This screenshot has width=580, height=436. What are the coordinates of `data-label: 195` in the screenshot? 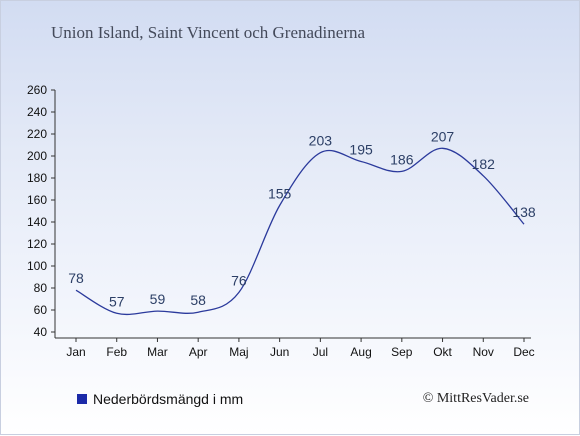 It's located at (361, 150).